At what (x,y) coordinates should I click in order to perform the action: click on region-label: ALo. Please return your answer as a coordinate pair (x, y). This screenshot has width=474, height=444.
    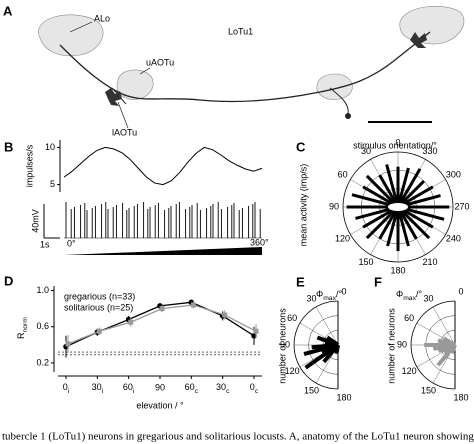
    Looking at the image, I should click on (102, 18).